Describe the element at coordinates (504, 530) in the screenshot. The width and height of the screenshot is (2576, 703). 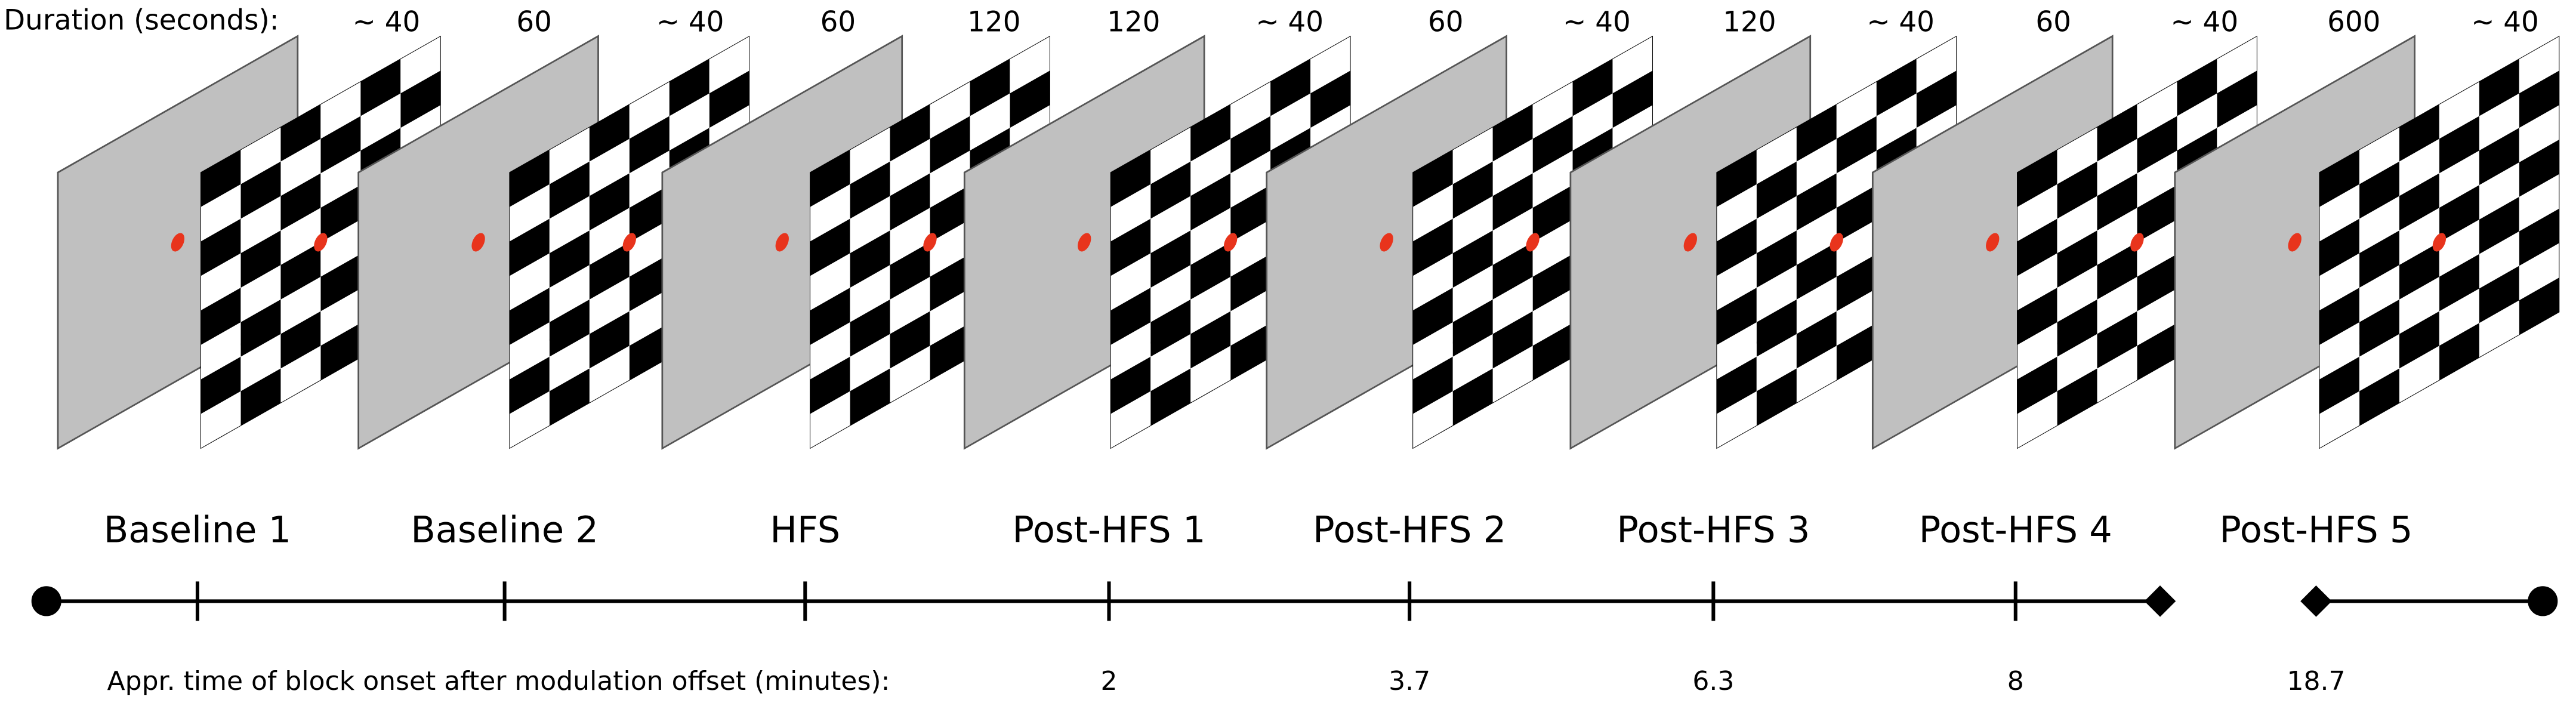
I see `block-label: Baseline 2` at that location.